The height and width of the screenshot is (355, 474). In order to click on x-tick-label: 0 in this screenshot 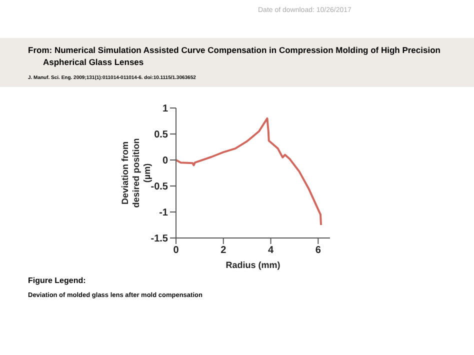, I will do `click(176, 250)`.